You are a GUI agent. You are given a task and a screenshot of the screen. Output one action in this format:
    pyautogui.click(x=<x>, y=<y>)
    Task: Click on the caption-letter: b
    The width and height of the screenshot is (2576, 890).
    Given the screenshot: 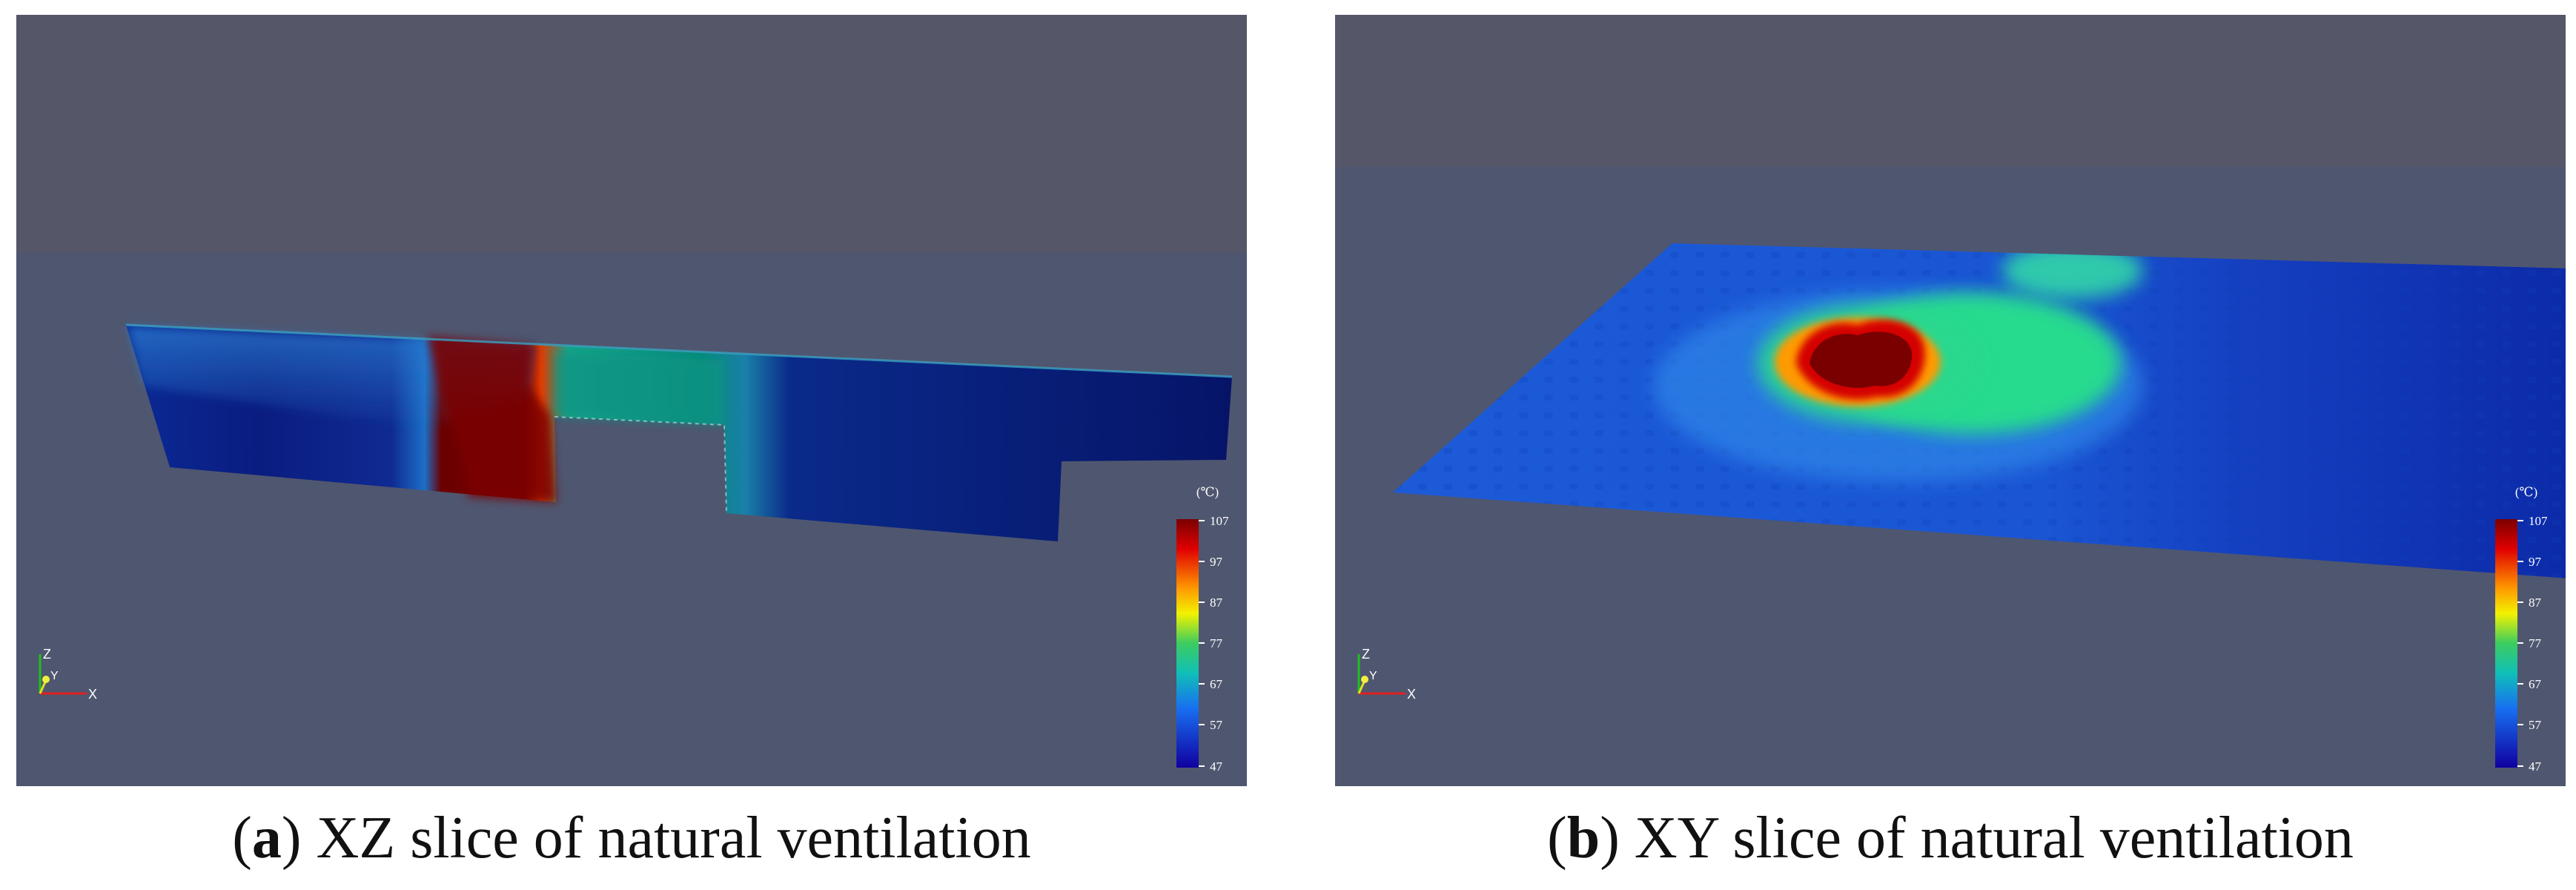 What is the action you would take?
    pyautogui.click(x=1583, y=838)
    